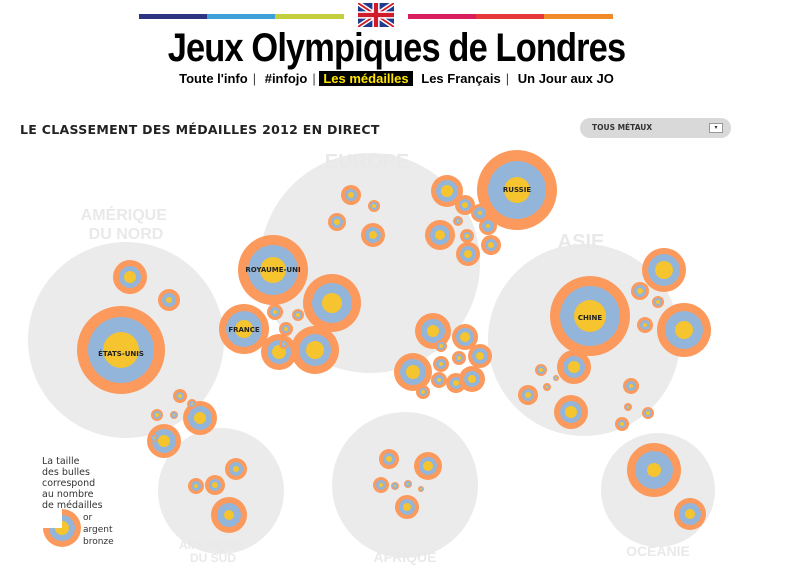  What do you see at coordinates (565, 78) in the screenshot?
I see `nav-item-un-jour: Un Jour aux JO` at bounding box center [565, 78].